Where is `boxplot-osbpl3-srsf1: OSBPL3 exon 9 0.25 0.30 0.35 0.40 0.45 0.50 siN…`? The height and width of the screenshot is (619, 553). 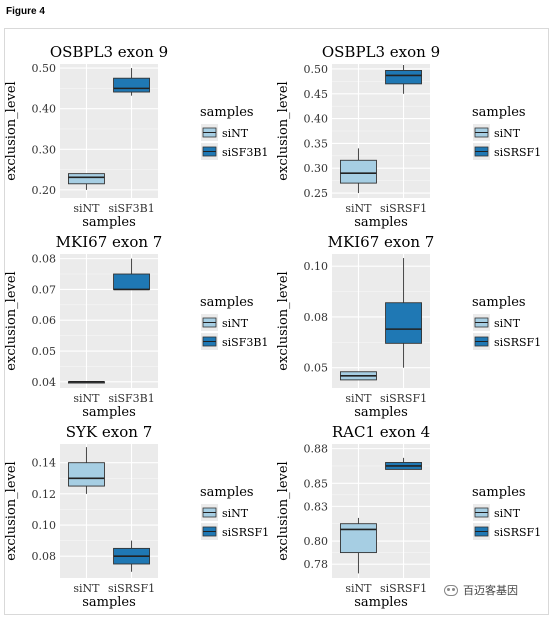 boxplot-osbpl3-srsf1: OSBPL3 exon 9 0.25 0.30 0.35 0.40 0.45 0.50 siN… is located at coordinates (408, 136).